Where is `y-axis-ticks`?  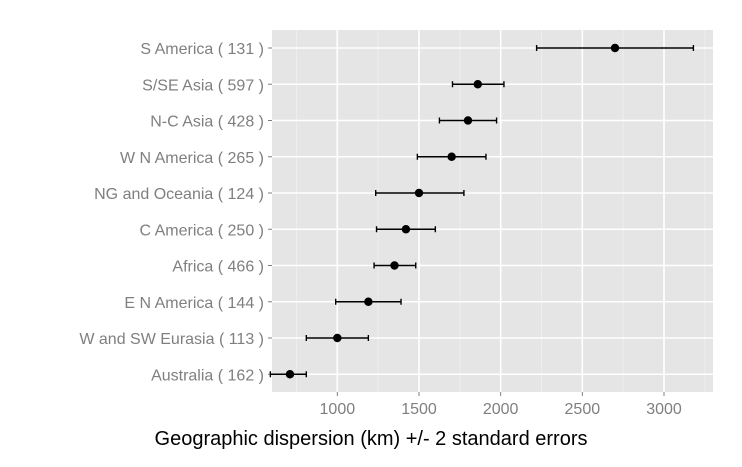 y-axis-ticks is located at coordinates (270, 211).